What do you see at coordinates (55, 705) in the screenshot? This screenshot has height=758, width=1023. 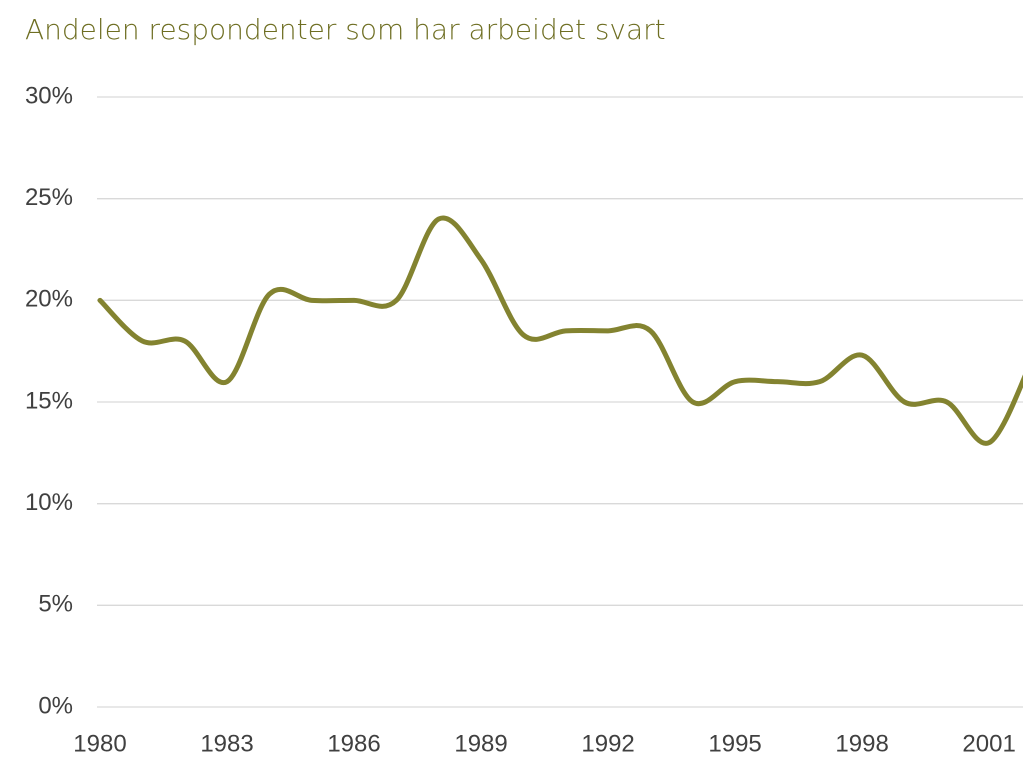 I see `y-tick-label: 0%` at bounding box center [55, 705].